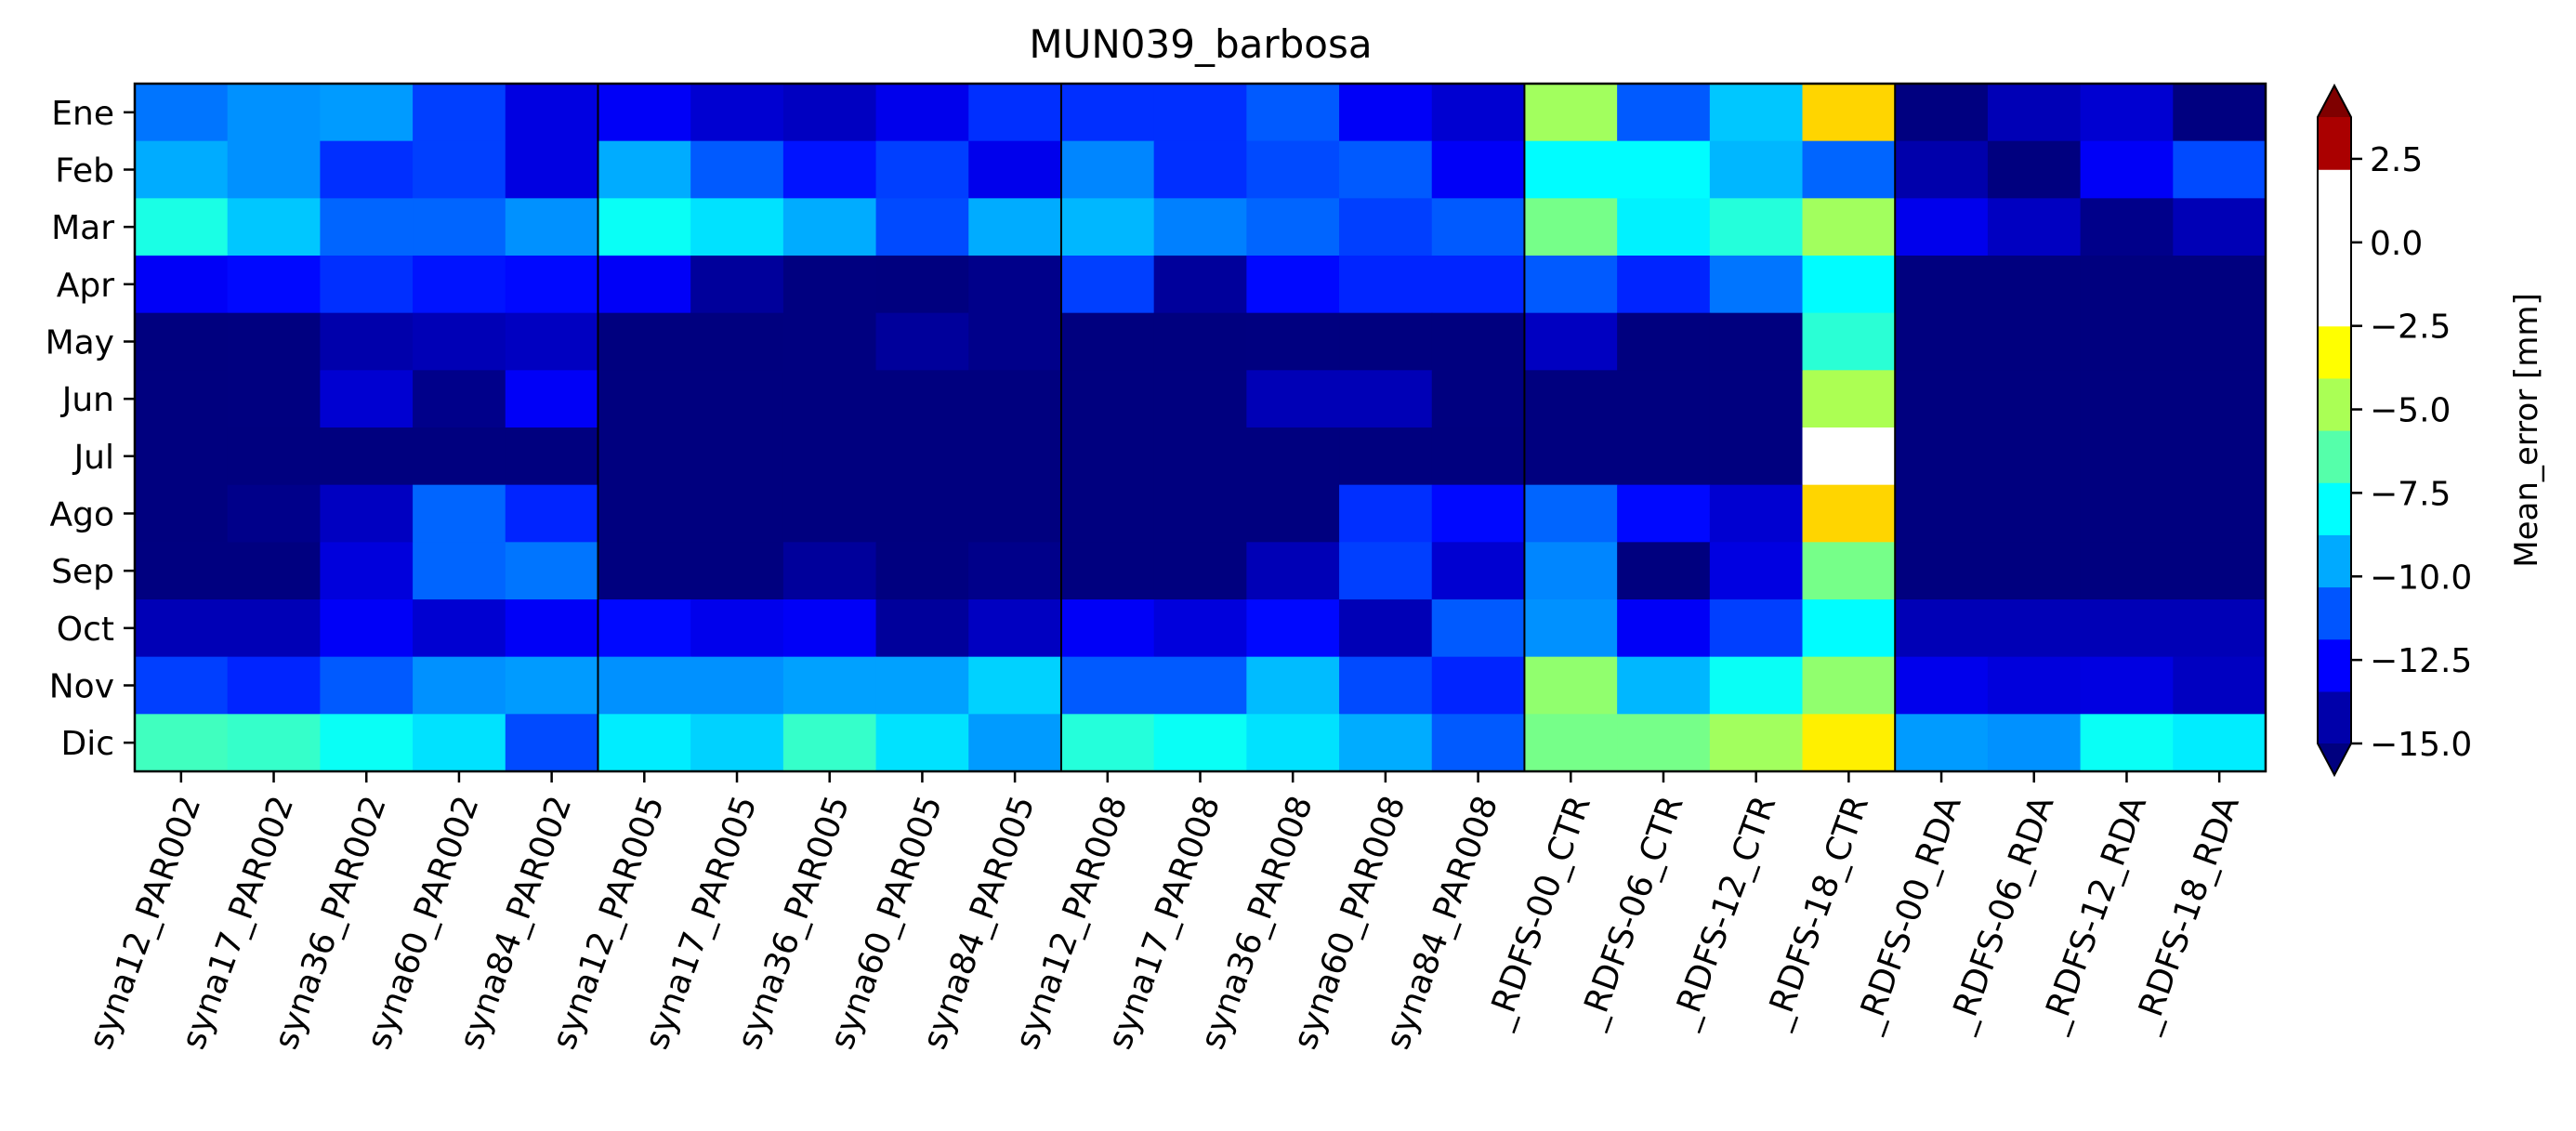 Image resolution: width=2576 pixels, height=1131 pixels. Describe the element at coordinates (81, 515) in the screenshot. I see `y-tick-label: Ago` at that location.